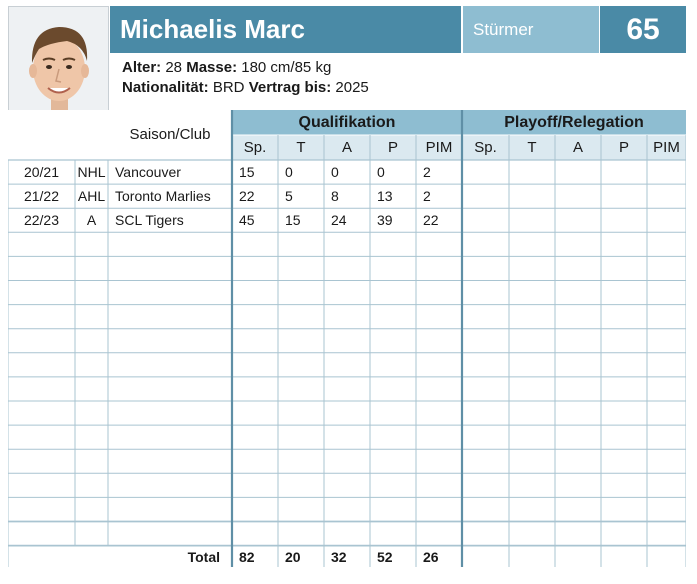 The image size is (697, 584). Describe the element at coordinates (485, 147) in the screenshot. I see `playoff-stat-header: Sp.` at that location.